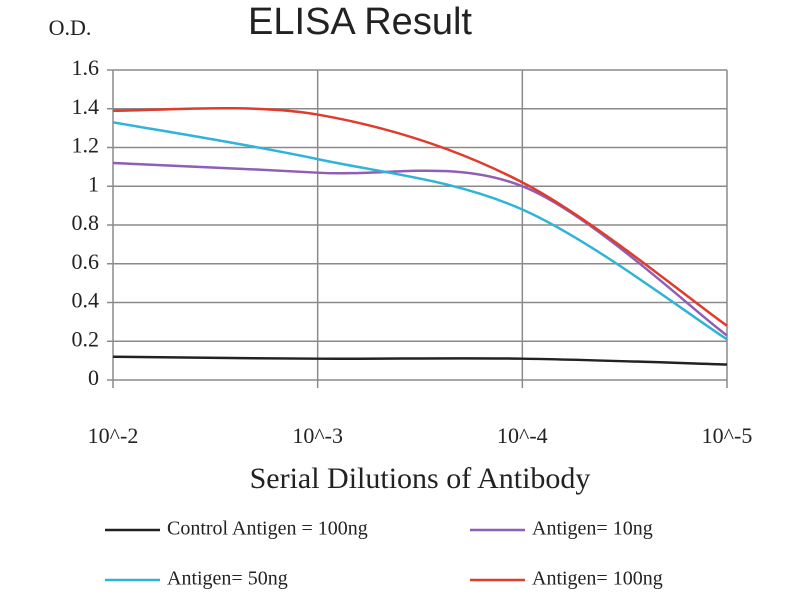 The image size is (800, 600). I want to click on y-tick-label: 1, so click(93, 183).